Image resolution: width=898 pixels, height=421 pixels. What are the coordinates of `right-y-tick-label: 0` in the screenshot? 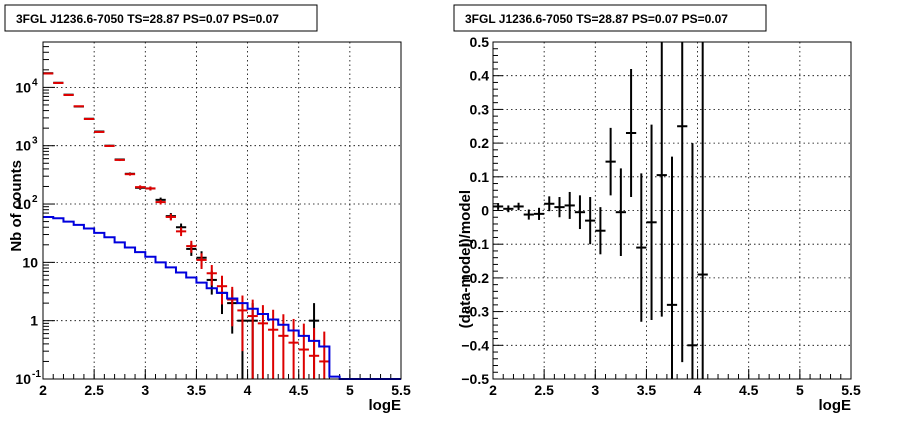 It's located at (485, 211).